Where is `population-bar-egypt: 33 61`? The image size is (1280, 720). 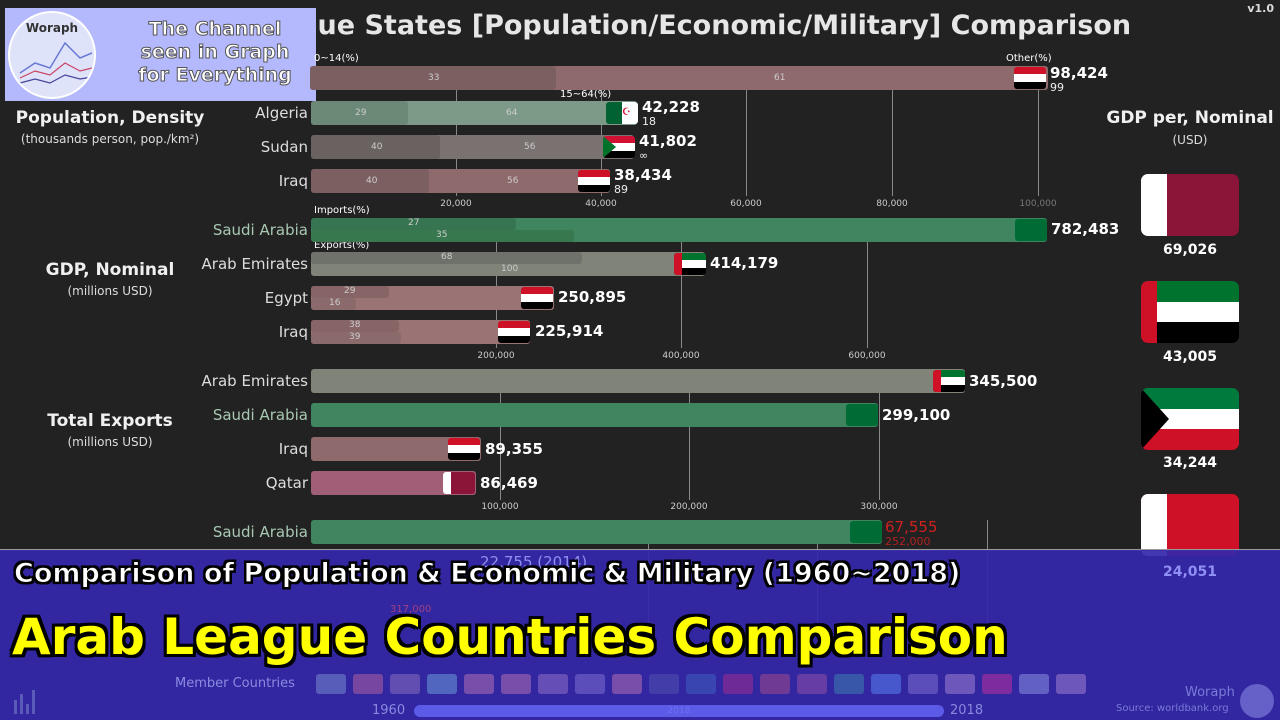 population-bar-egypt: 33 61 is located at coordinates (679, 78).